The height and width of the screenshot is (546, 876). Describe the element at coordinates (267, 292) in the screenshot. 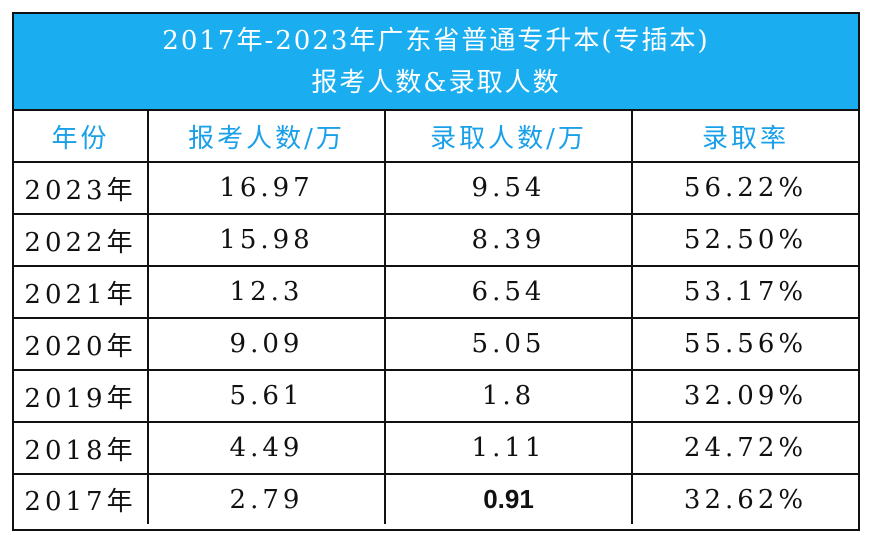

I see `applicants-cell: 12.3` at that location.